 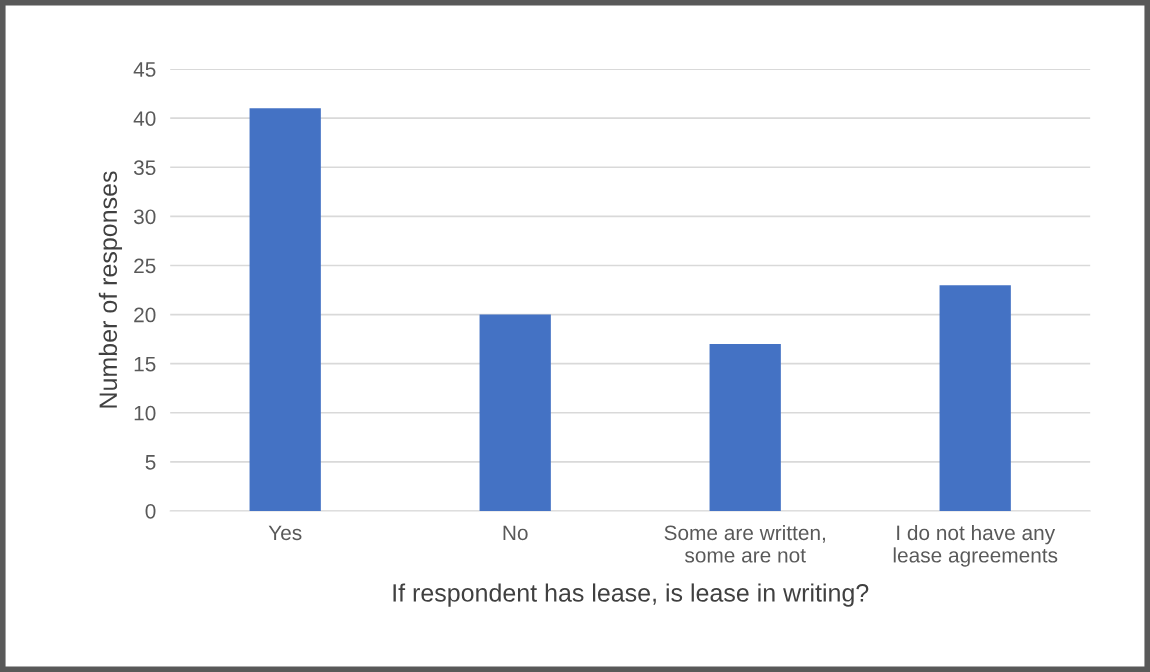 What do you see at coordinates (515, 533) in the screenshot?
I see `x-tick-label: No` at bounding box center [515, 533].